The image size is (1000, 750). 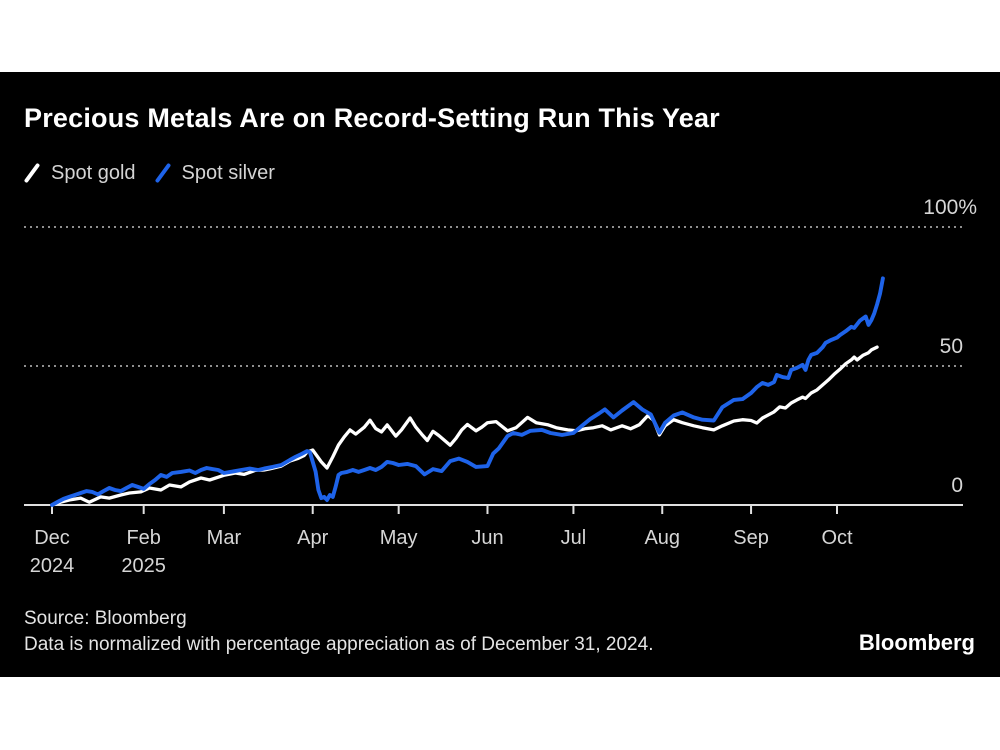 What do you see at coordinates (398, 538) in the screenshot?
I see `x-tick-label-may: May` at bounding box center [398, 538].